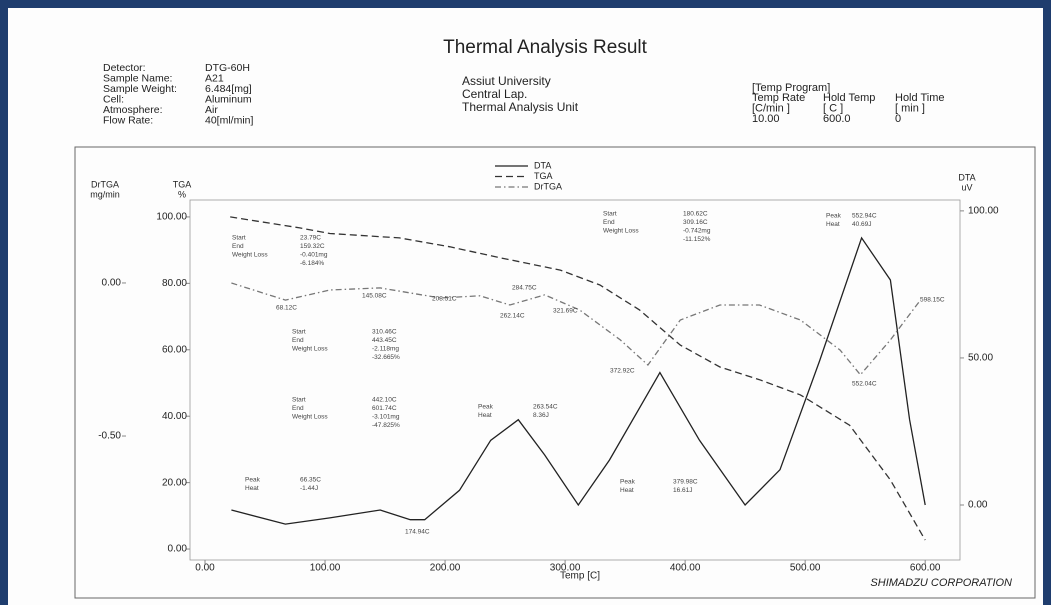  Describe the element at coordinates (386, 417) in the screenshot. I see `annotation: -3.101mg` at that location.